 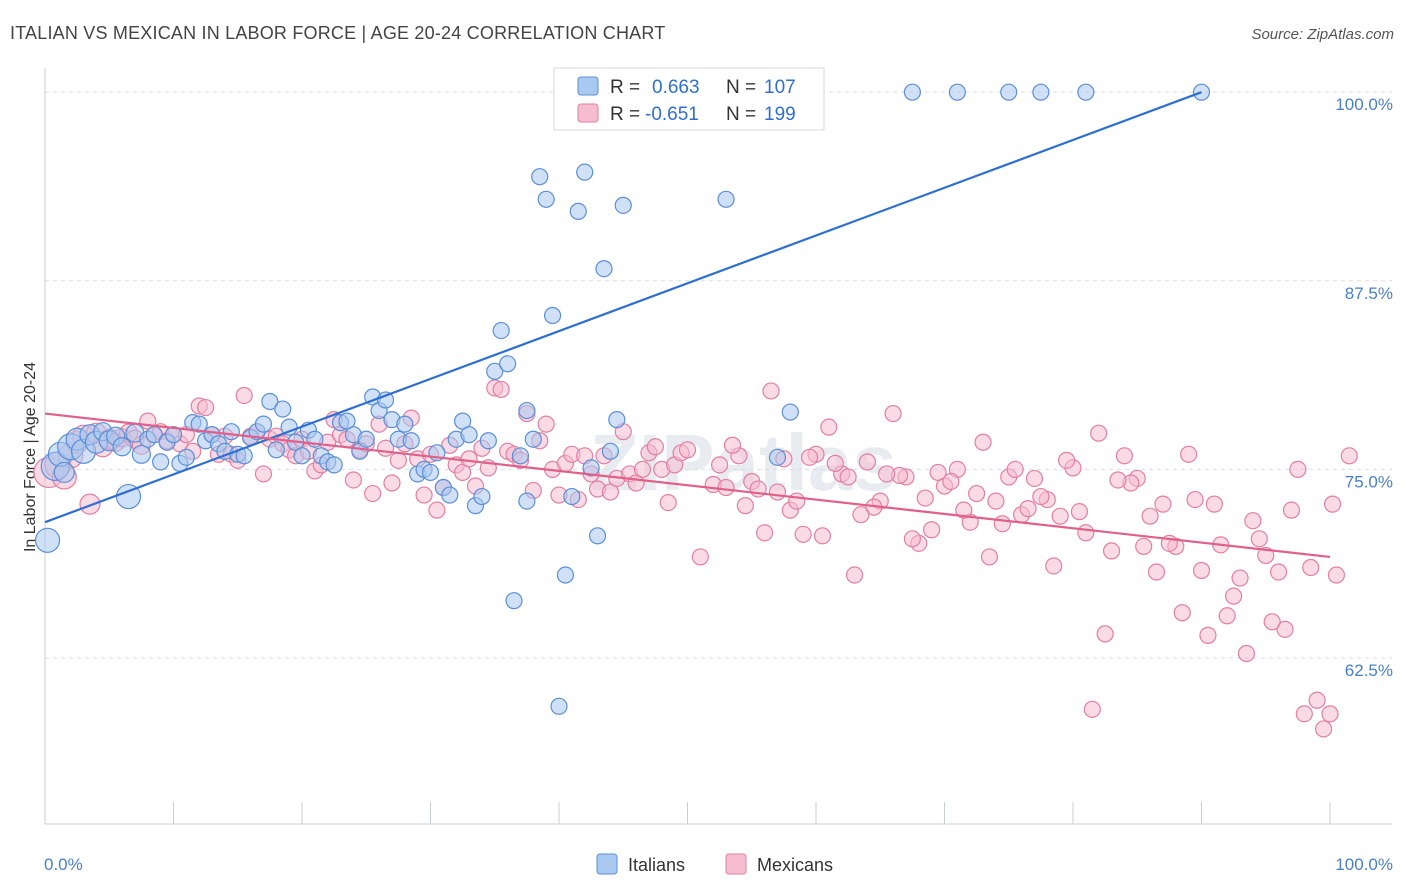 What do you see at coordinates (780, 87) in the screenshot?
I see `legend-n-value-italians: 107` at bounding box center [780, 87].